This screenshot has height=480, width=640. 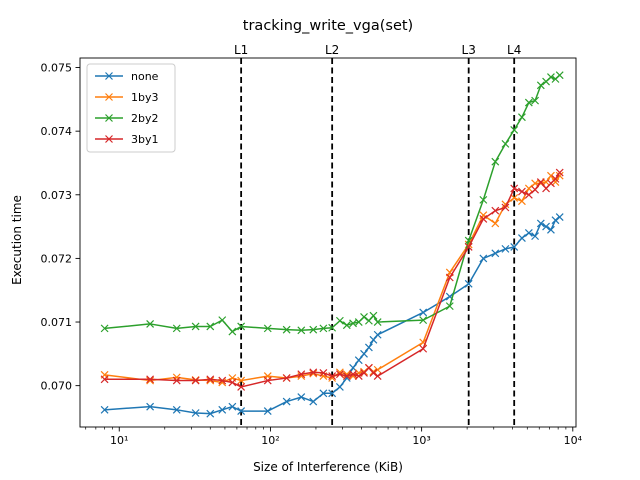 I want to click on reference-line-label: L4, so click(x=514, y=50).